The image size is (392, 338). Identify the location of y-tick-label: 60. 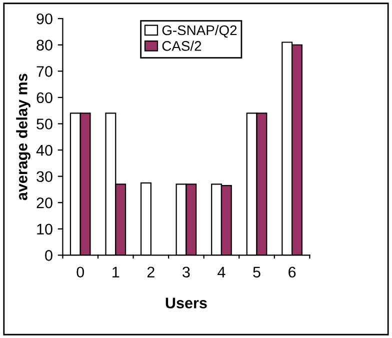
(44, 98).